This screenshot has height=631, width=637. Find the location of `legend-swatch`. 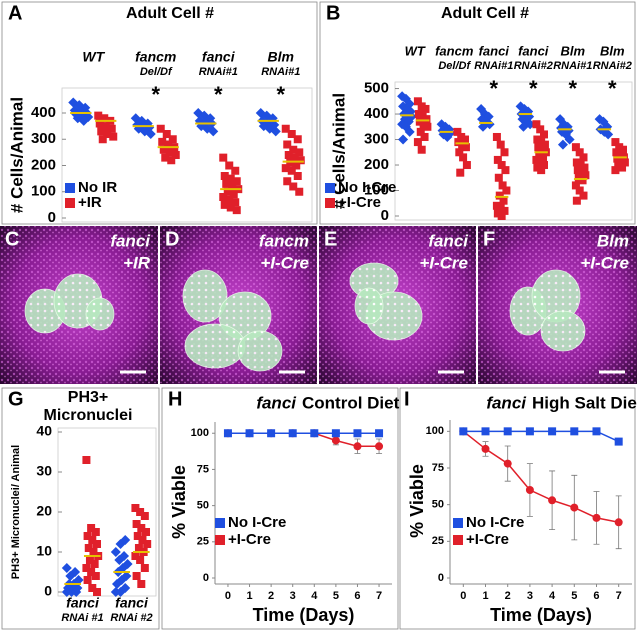

legend-swatch is located at coordinates (220, 540).